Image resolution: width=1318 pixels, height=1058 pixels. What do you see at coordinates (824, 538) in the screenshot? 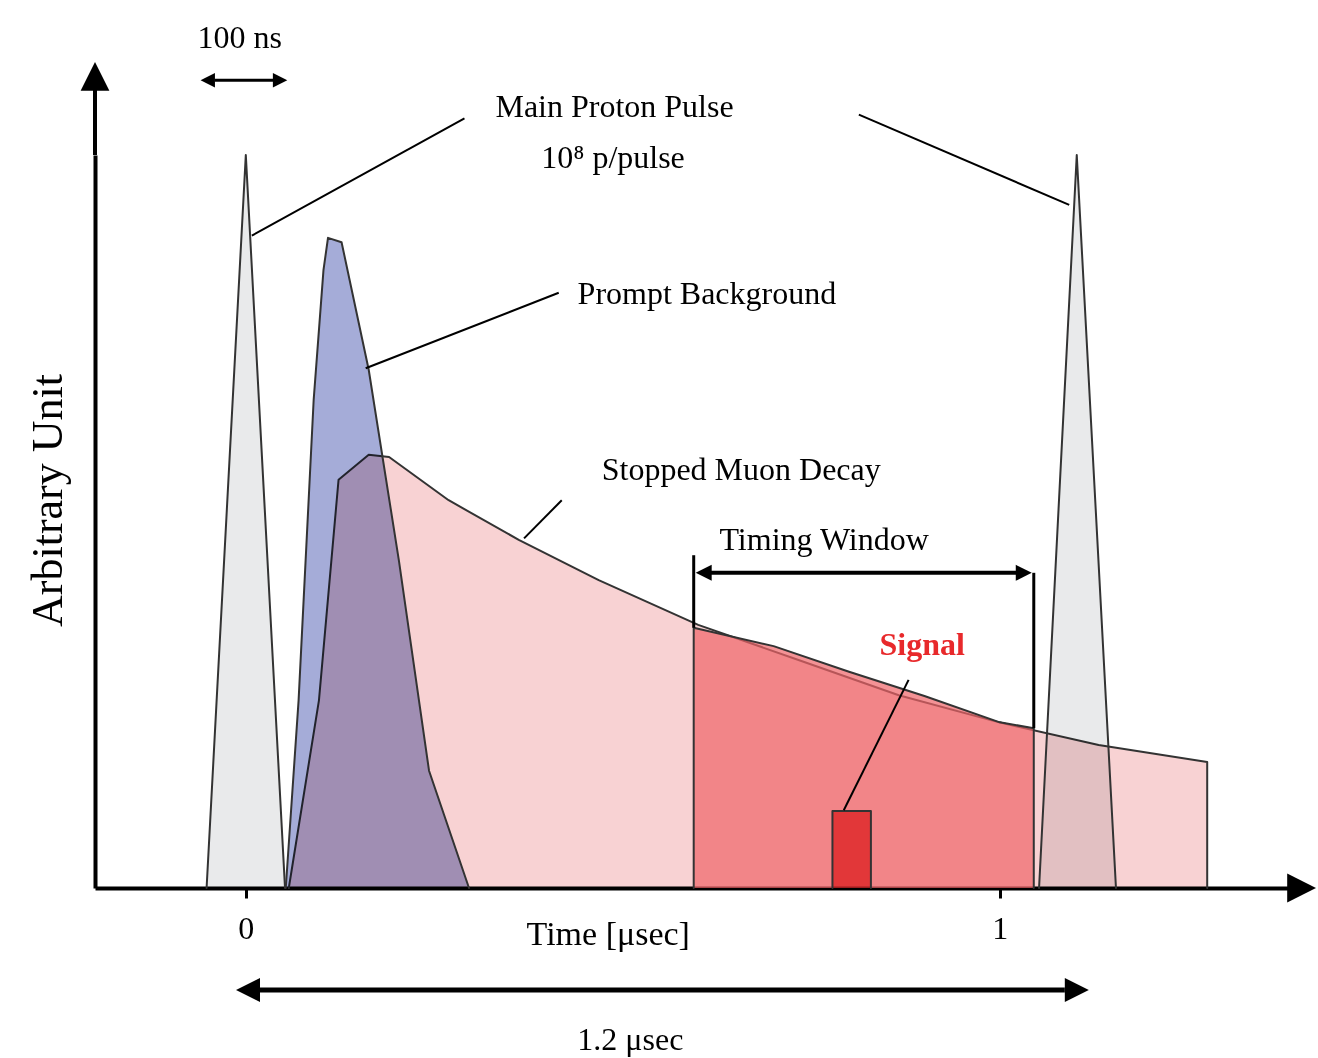
I see `annotation: Timing Window` at bounding box center [824, 538].